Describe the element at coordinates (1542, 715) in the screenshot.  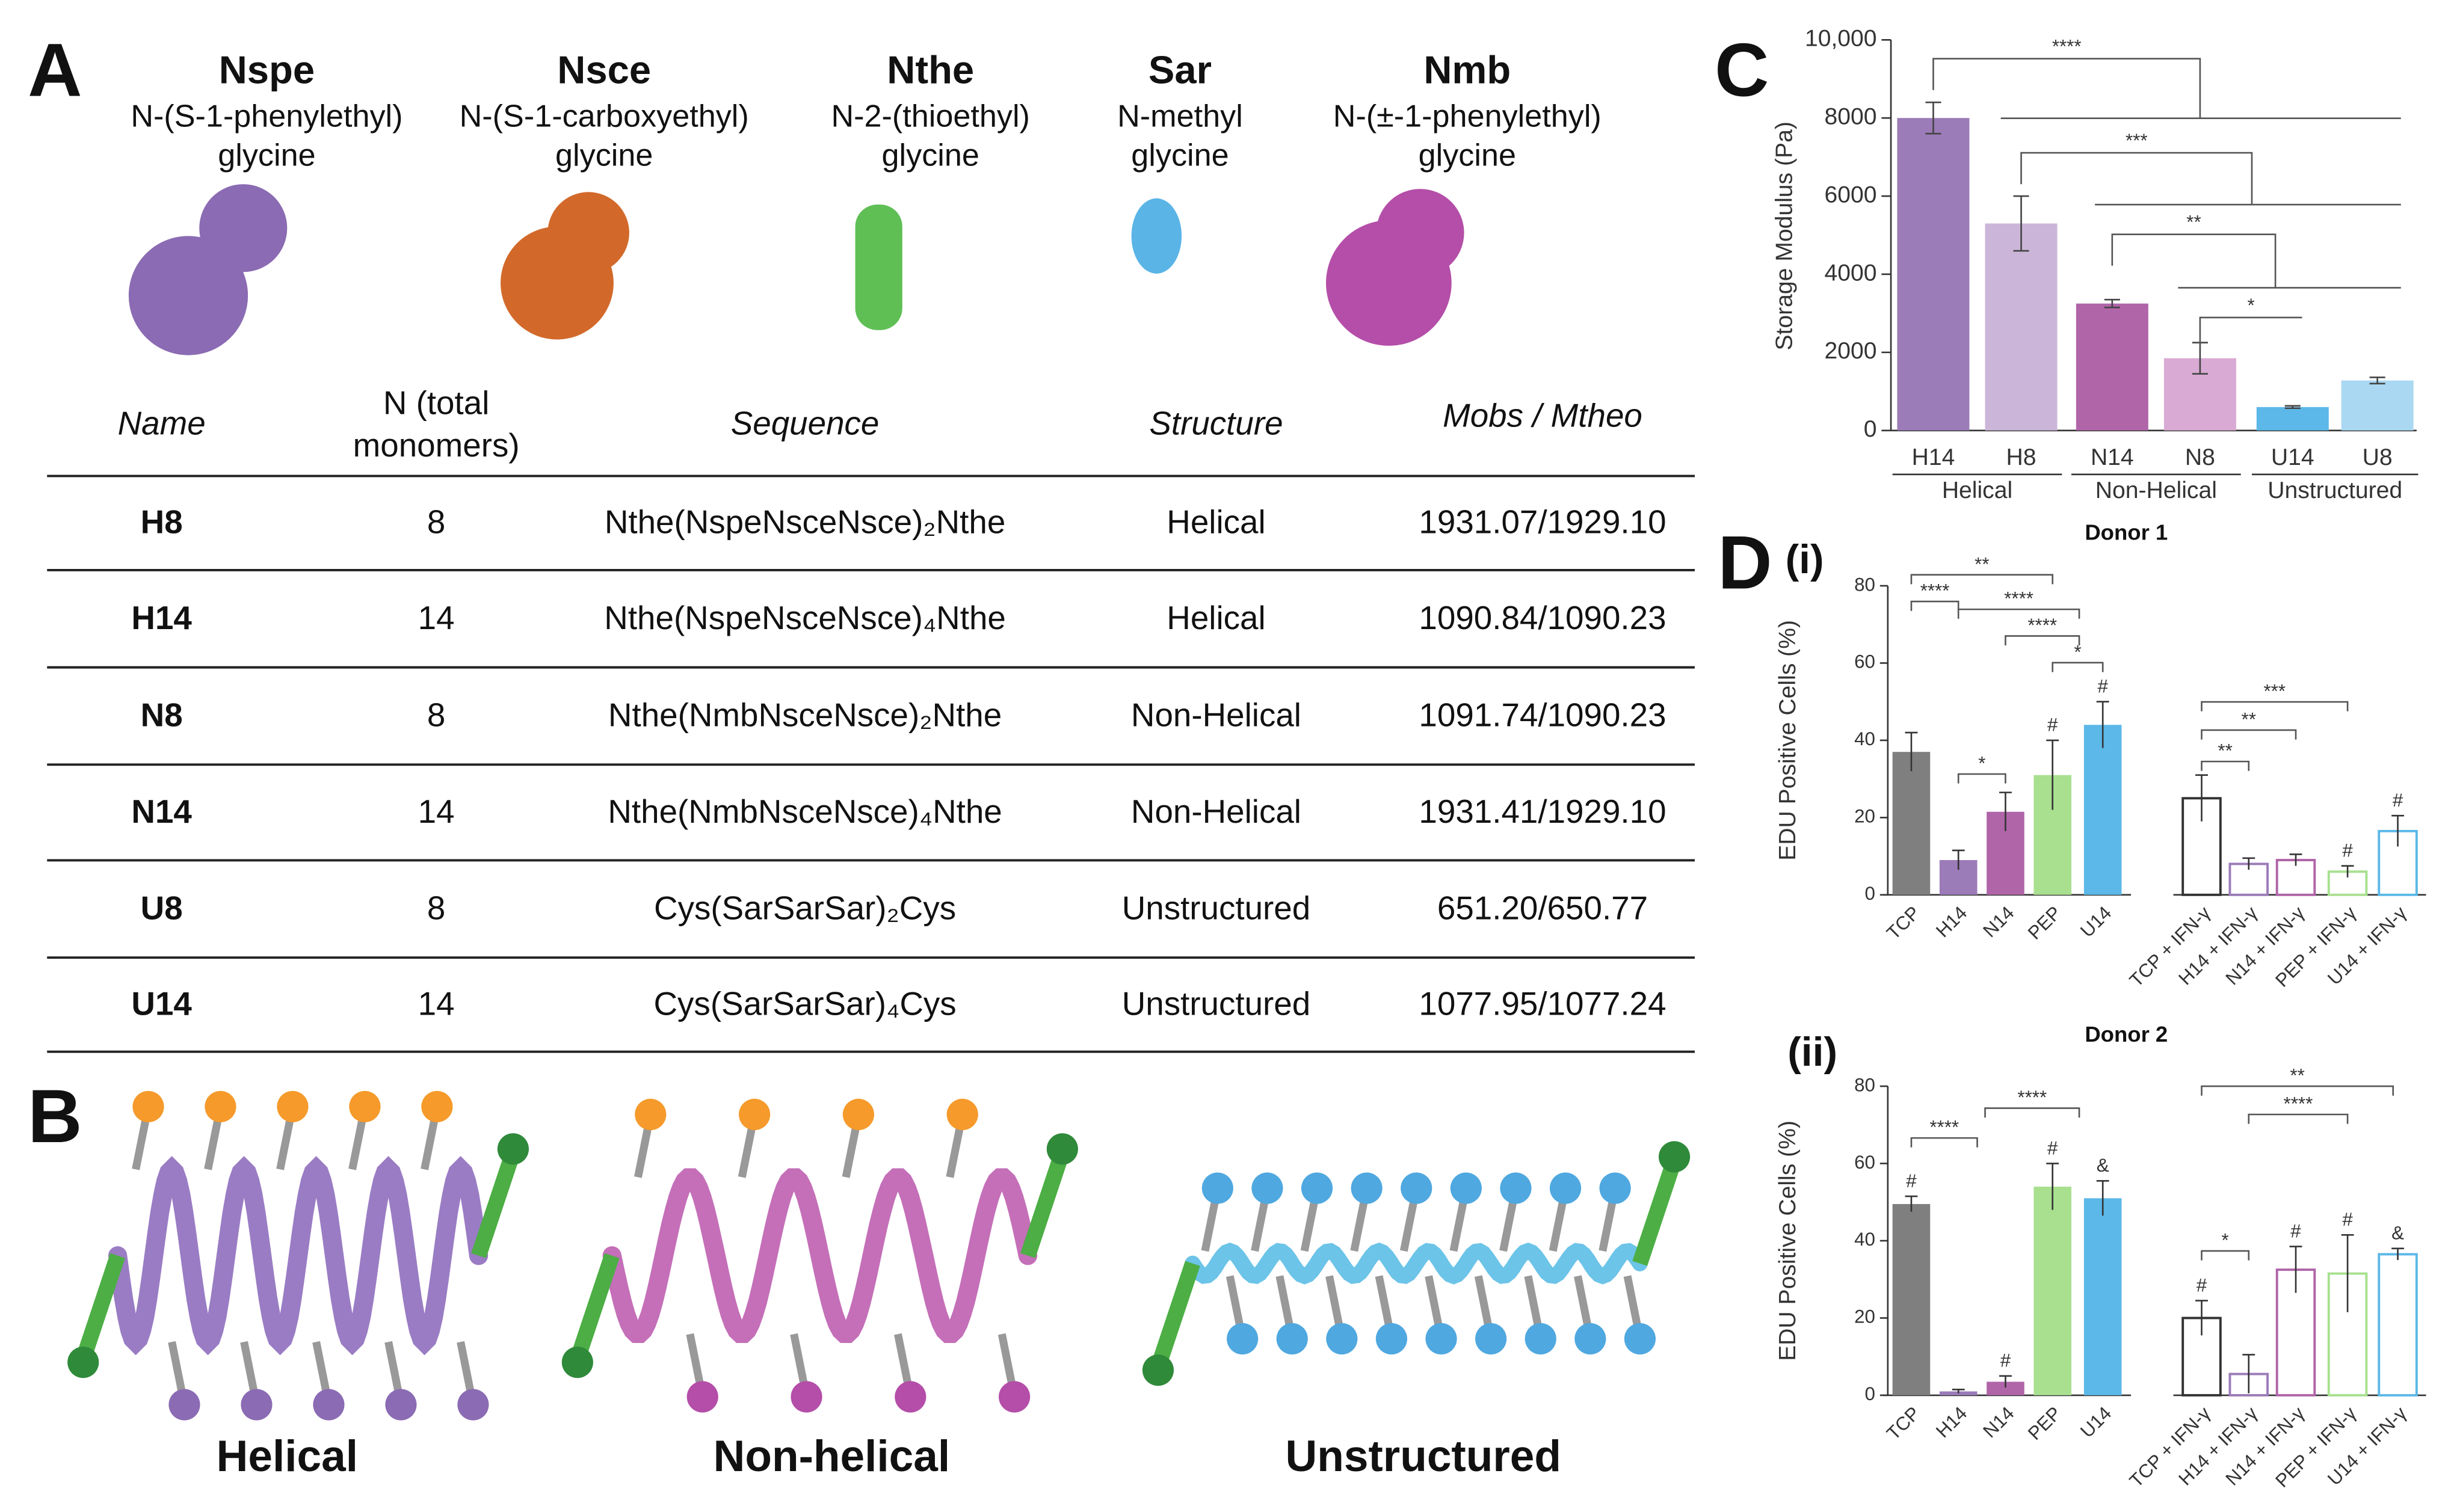
I see `table-cell: 1091.74/1090.23` at that location.